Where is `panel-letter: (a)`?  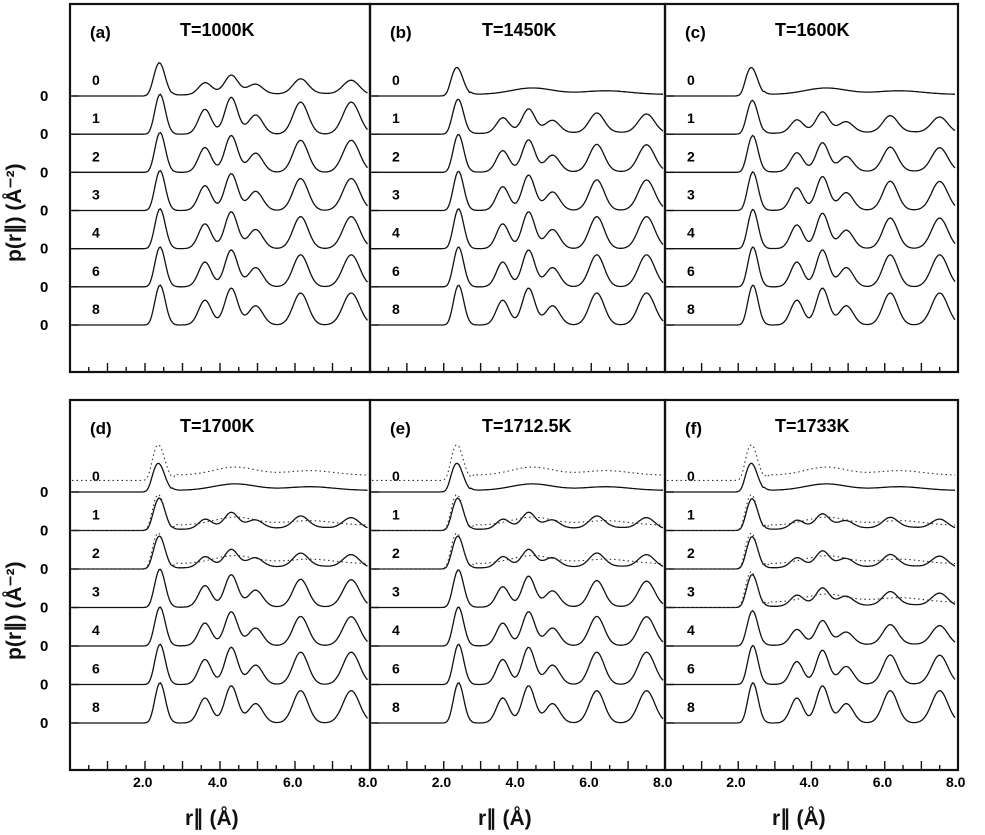 panel-letter: (a) is located at coordinates (100, 32).